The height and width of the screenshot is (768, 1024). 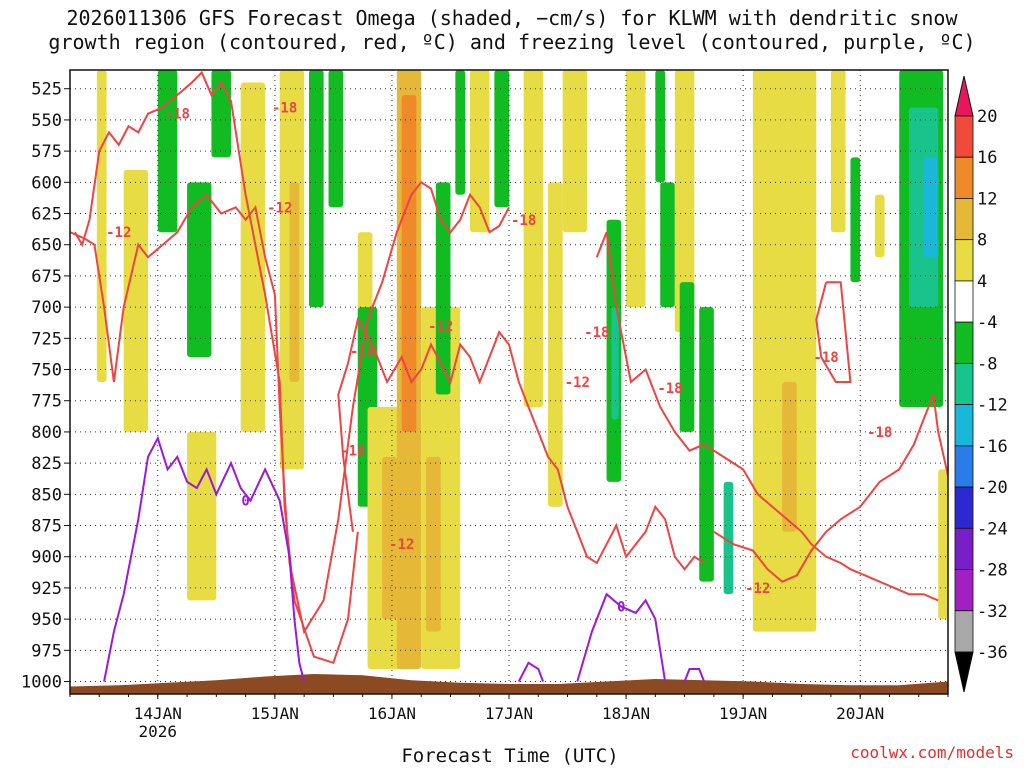 I want to click on colorbar-tick-label: 16, so click(x=987, y=158).